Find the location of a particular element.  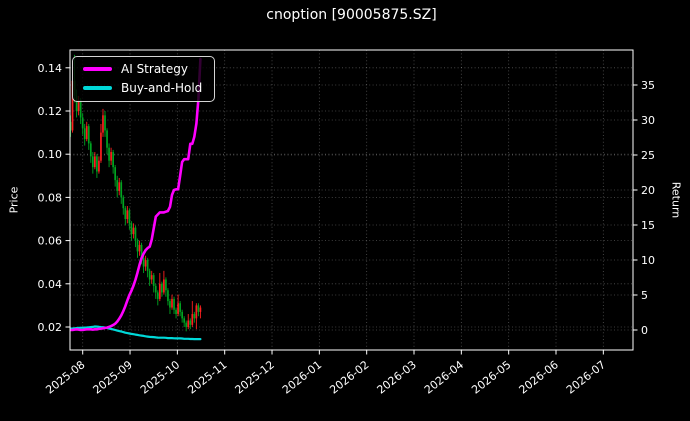

legend-label: AI Strategy is located at coordinates (154, 69).